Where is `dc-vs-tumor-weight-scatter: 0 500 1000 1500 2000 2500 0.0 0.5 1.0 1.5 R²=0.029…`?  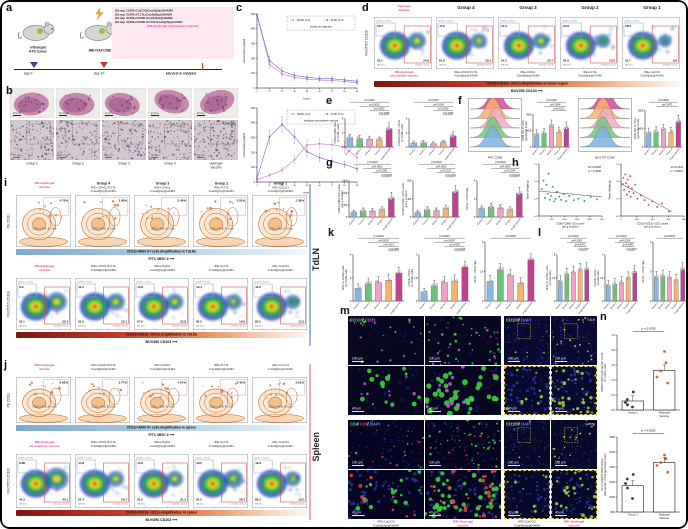
dc-vs-tumor-weight-scatter: 0 500 1000 1500 2000 2500 0.0 0.5 1.0 1.5 R²=0.029… is located at coordinates (565, 197).